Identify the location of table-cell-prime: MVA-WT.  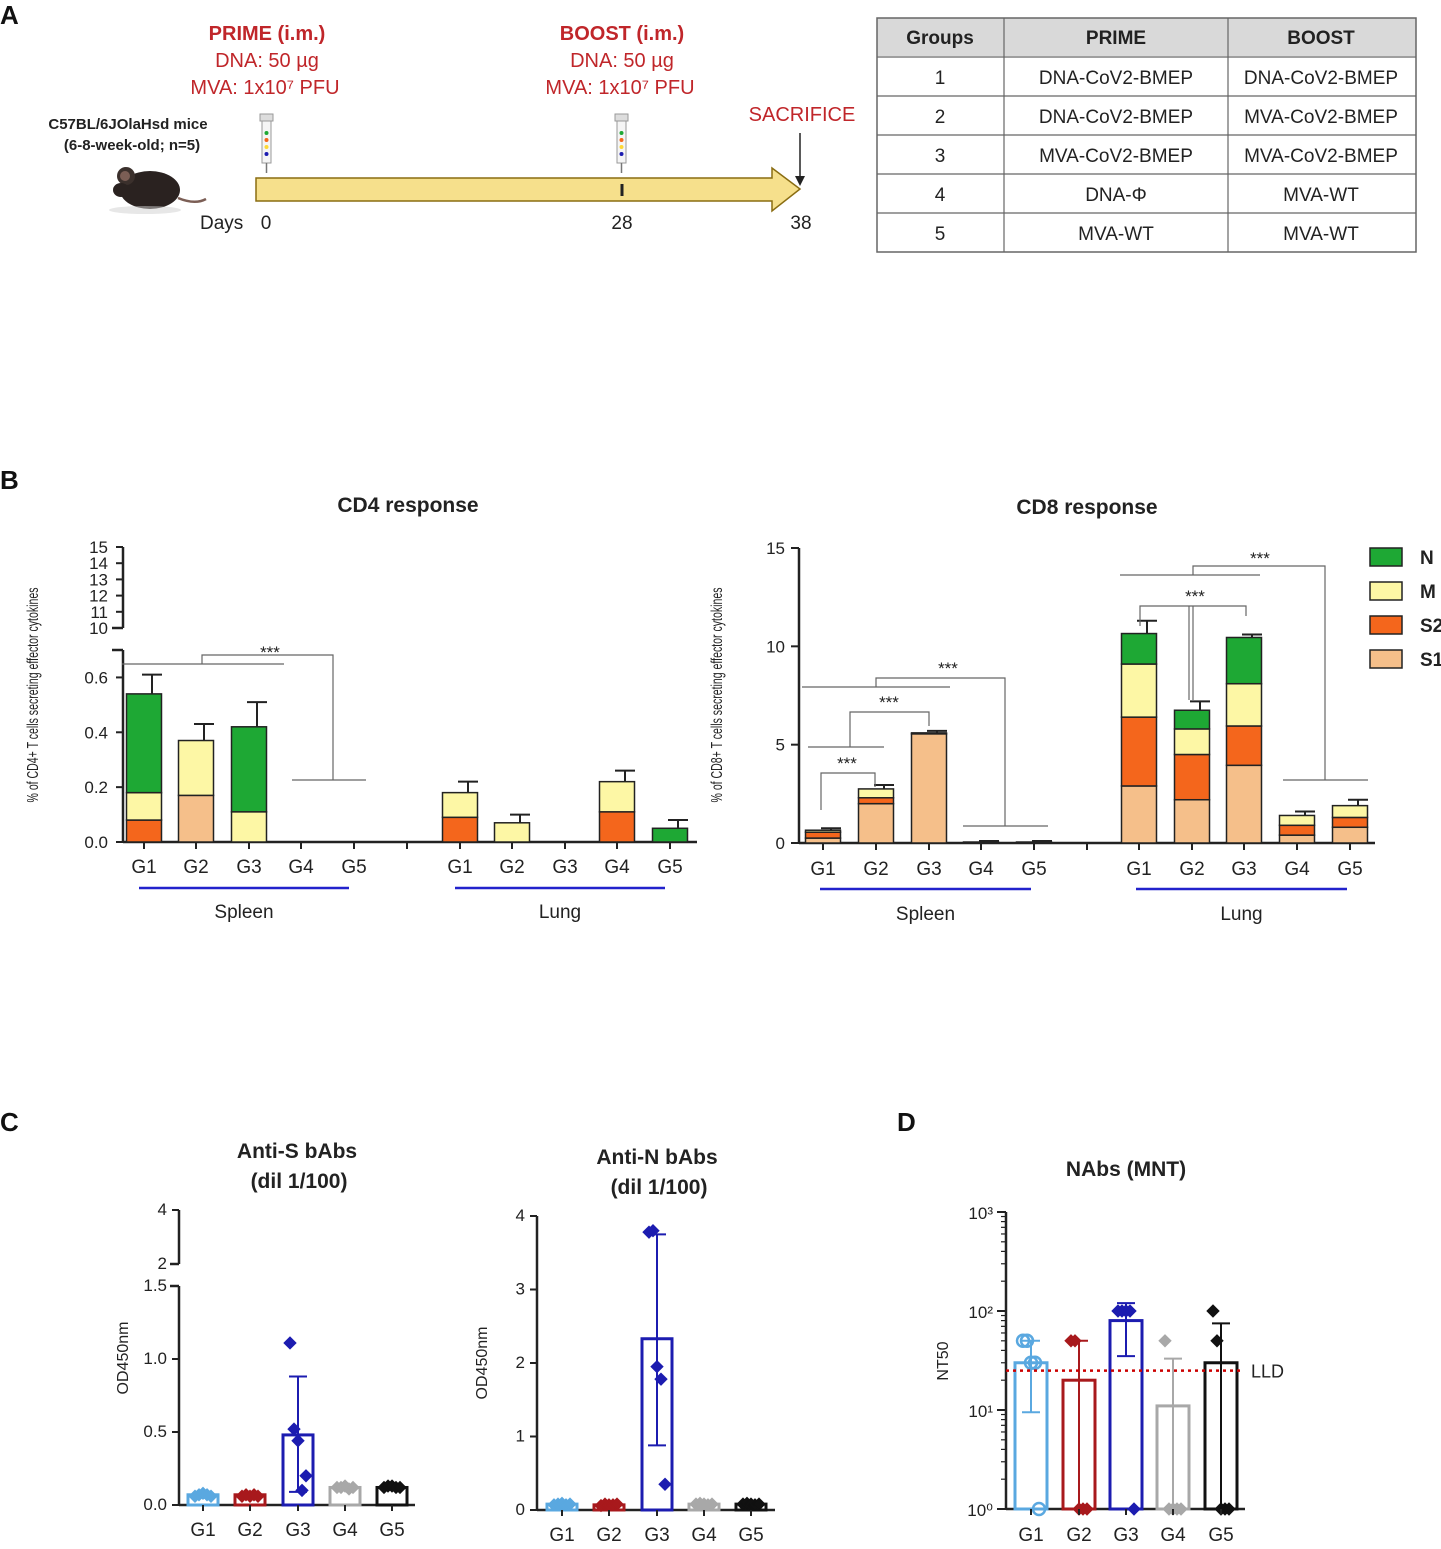
(1116, 234).